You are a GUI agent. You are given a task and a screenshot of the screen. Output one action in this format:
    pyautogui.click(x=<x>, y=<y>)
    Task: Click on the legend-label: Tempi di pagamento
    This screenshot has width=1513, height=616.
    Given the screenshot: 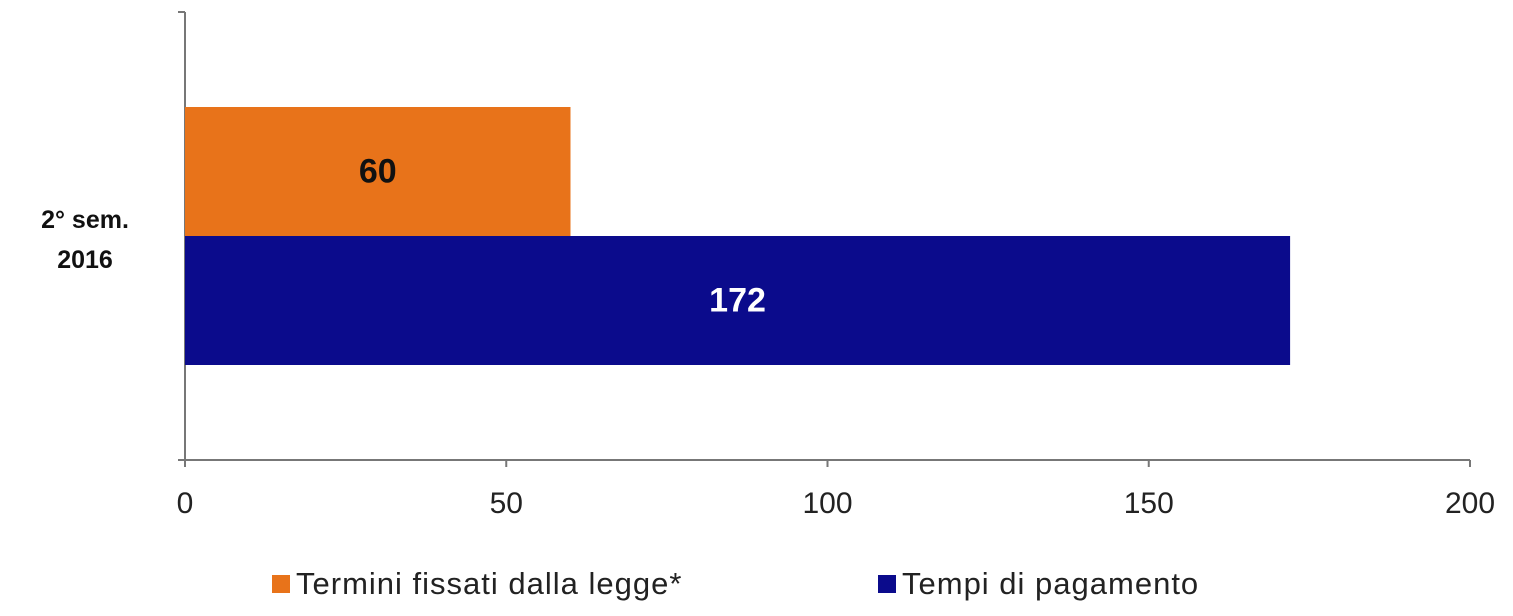 What is the action you would take?
    pyautogui.click(x=1050, y=583)
    